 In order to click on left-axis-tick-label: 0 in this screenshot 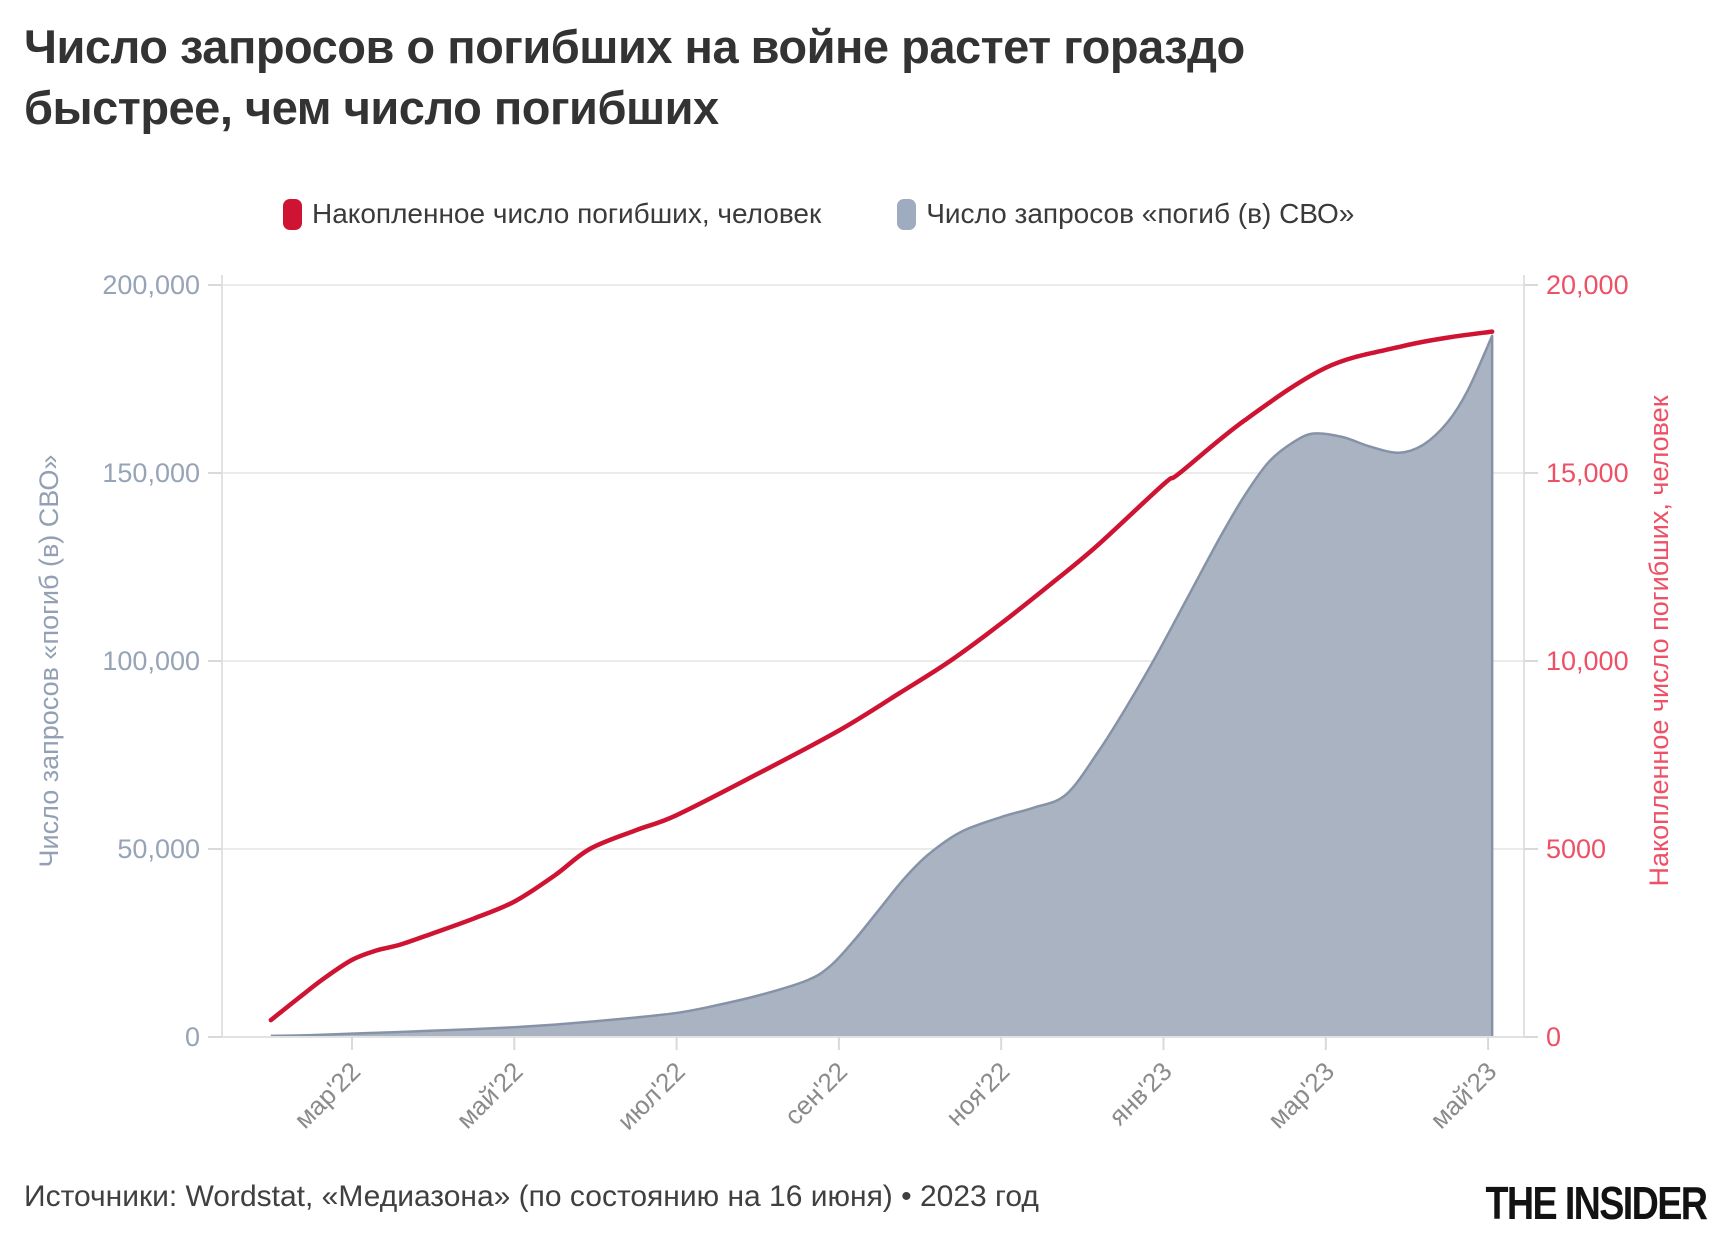, I will do `click(192, 1037)`.